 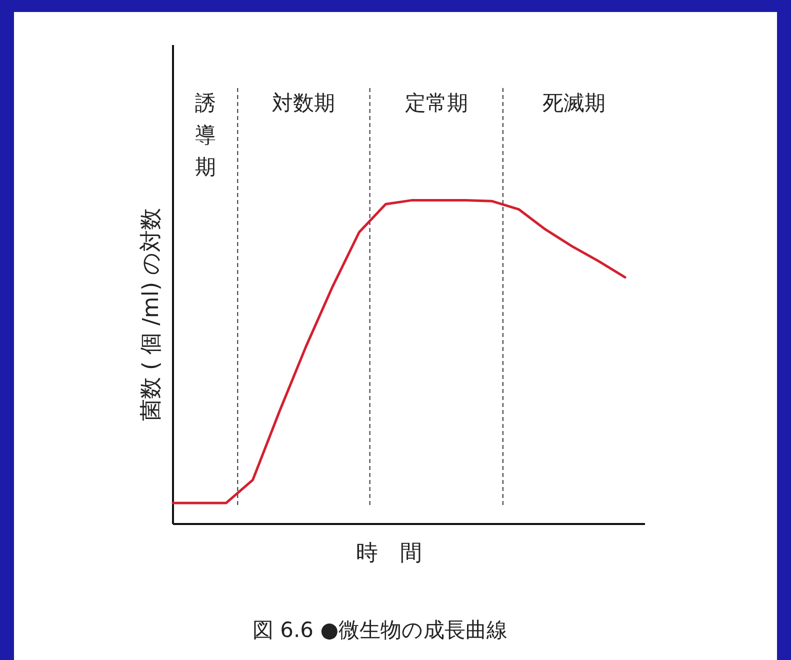 What do you see at coordinates (574, 103) in the screenshot?
I see `text: 死滅期` at bounding box center [574, 103].